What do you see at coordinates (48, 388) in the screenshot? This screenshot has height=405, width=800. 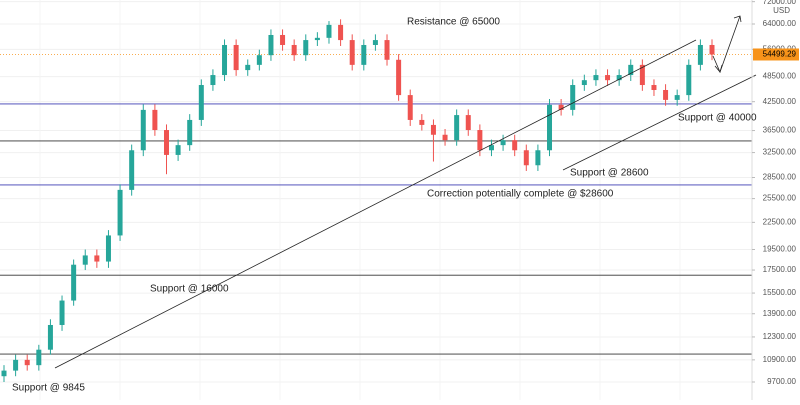 I see `annotation: Support @ 9845` at bounding box center [48, 388].